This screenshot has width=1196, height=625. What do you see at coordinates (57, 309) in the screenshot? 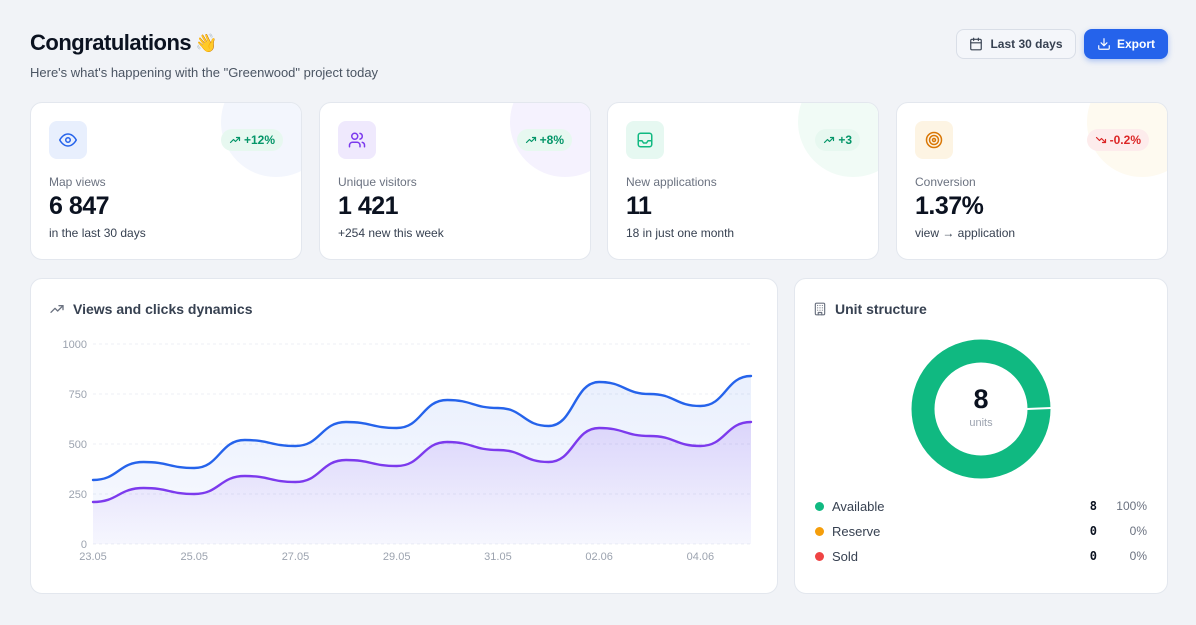
I see `trending-up-icon` at bounding box center [57, 309].